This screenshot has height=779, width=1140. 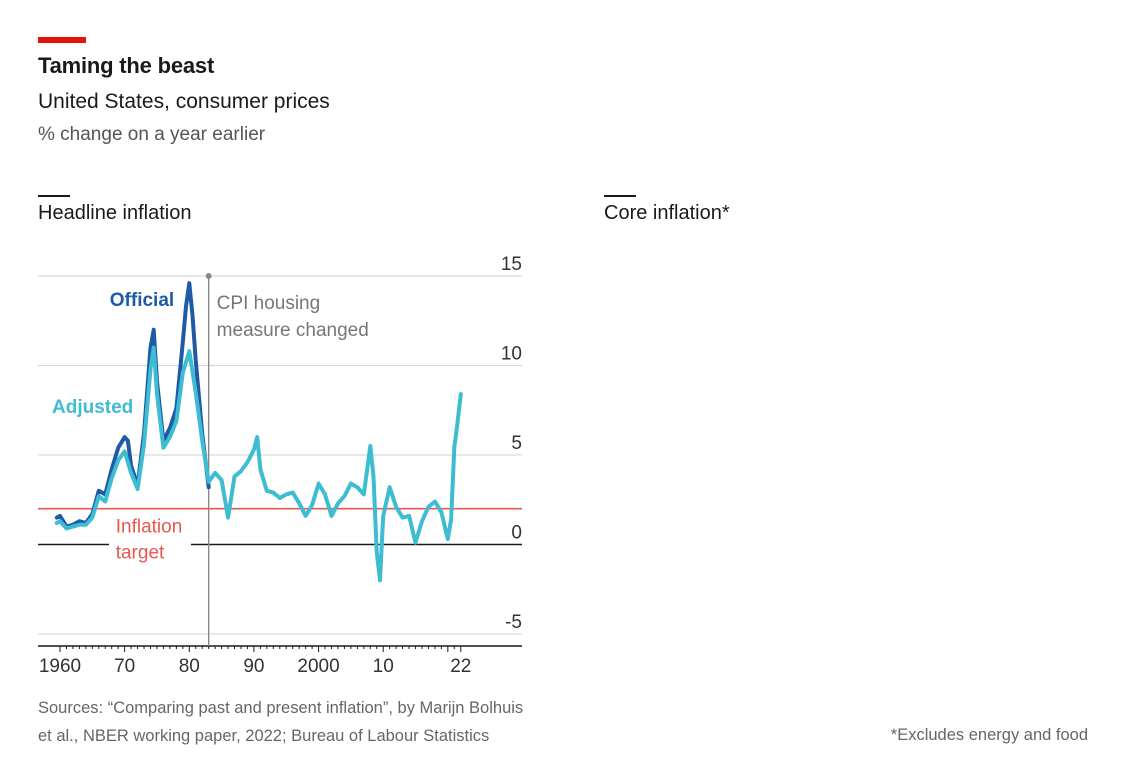 What do you see at coordinates (383, 665) in the screenshot?
I see `x-tick-label: 10` at bounding box center [383, 665].